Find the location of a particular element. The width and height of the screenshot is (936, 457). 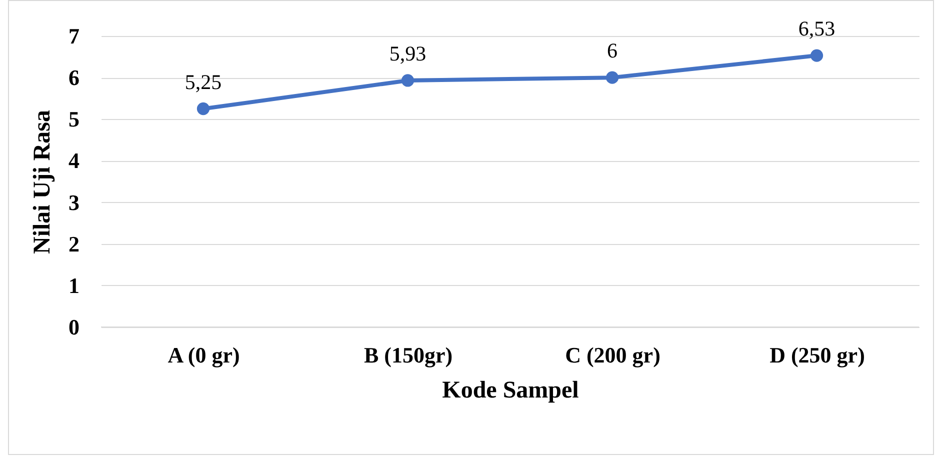

data-label: 6 is located at coordinates (612, 50).